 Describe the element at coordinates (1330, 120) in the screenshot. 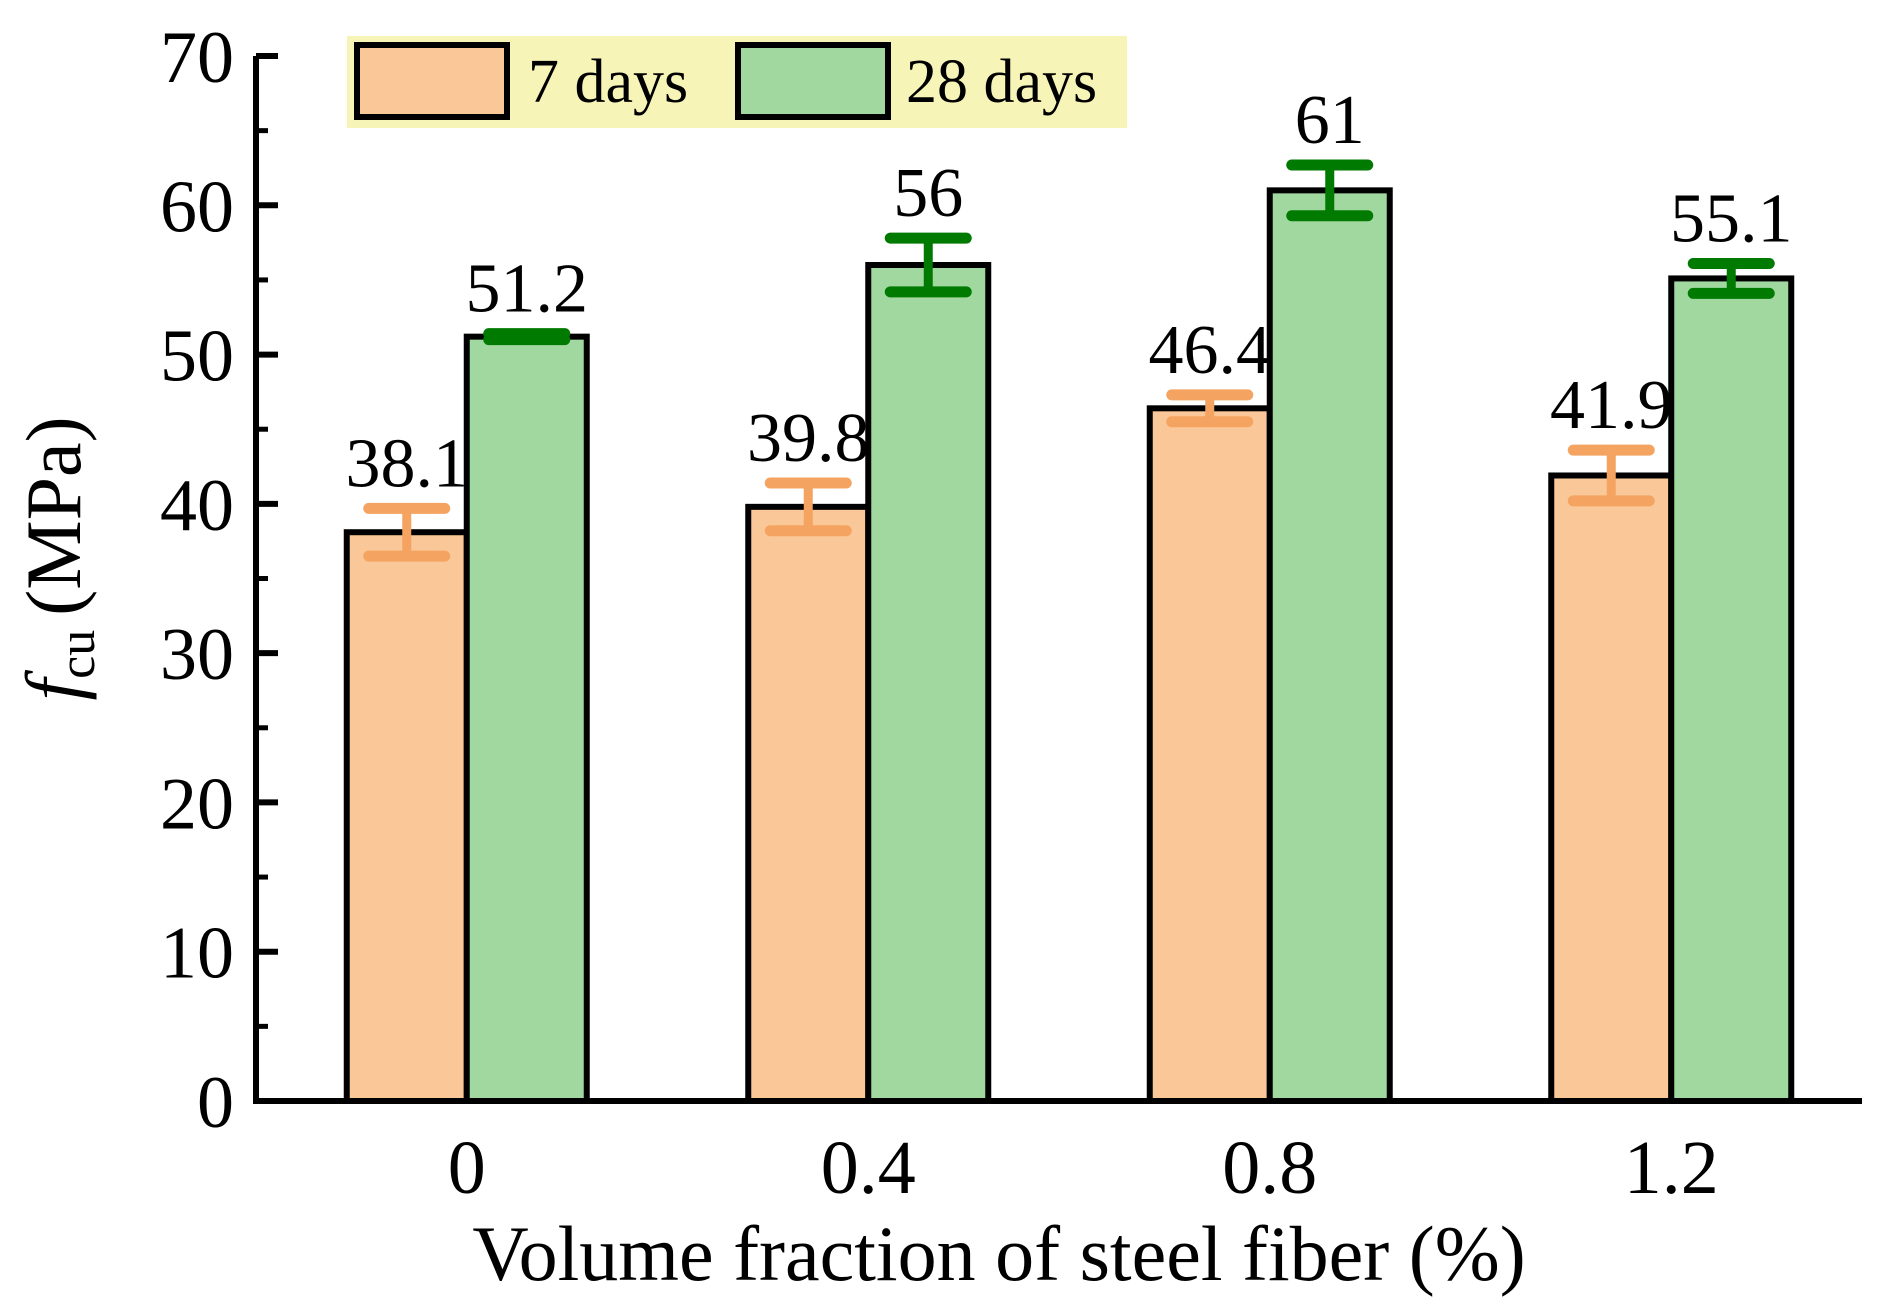

I see `value-label: 61` at that location.